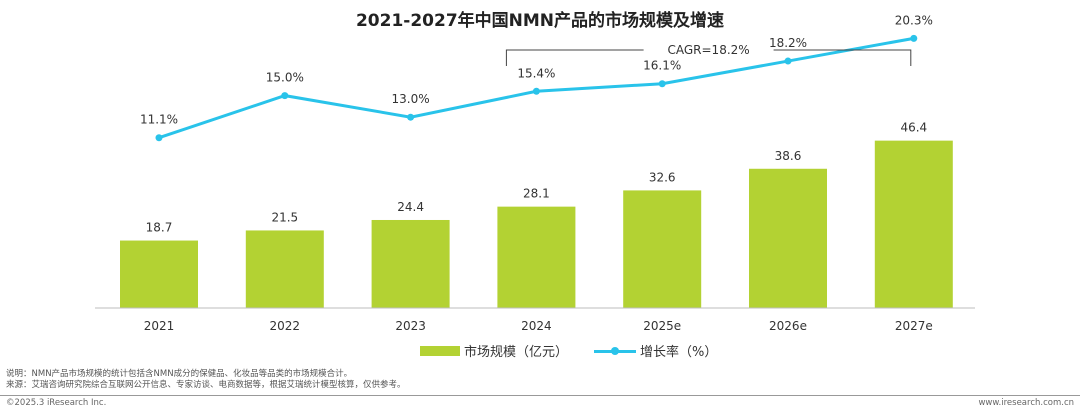  Describe the element at coordinates (788, 156) in the screenshot. I see `bar-value-label: 38.6` at that location.